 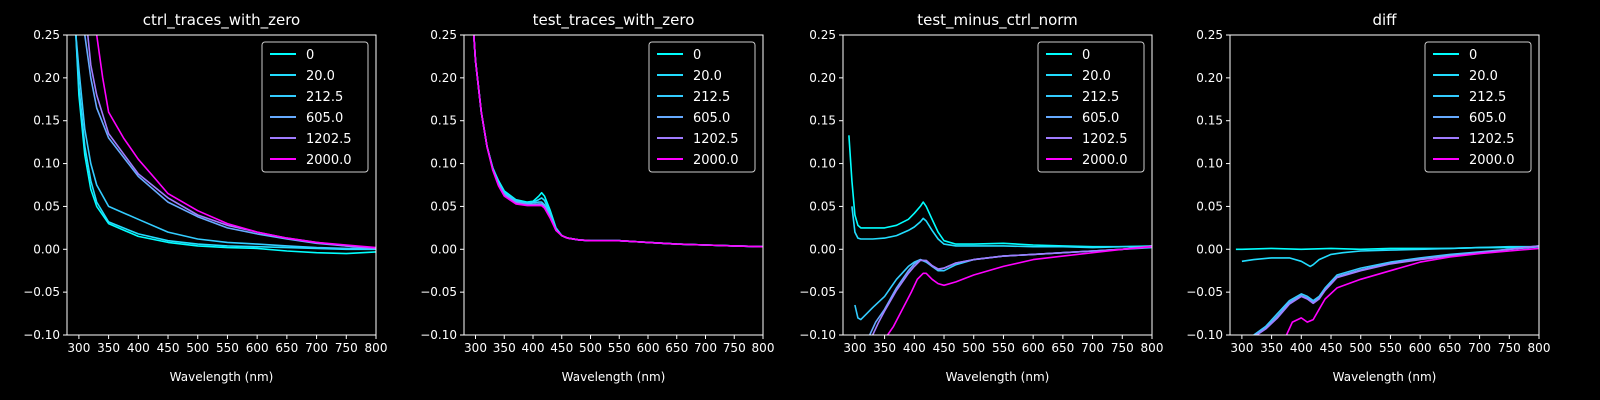 I want to click on legend-label: 0, so click(x=1086, y=55).